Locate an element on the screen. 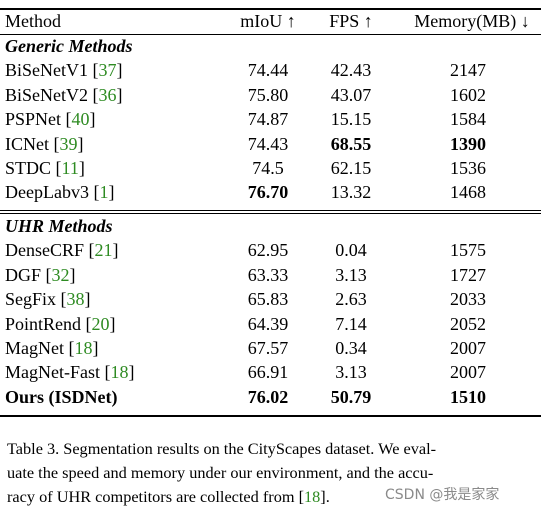 This screenshot has height=514, width=541. fps-cell: 43.07 is located at coordinates (351, 94).